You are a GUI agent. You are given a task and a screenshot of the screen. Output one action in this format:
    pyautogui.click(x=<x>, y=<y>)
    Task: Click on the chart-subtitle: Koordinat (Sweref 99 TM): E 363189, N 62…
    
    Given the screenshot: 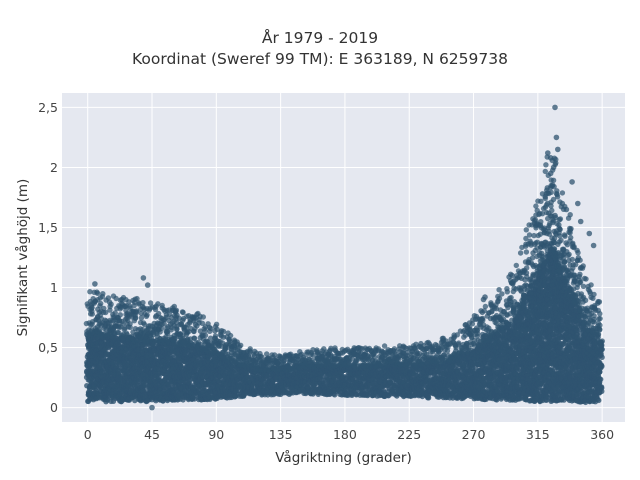 What is the action you would take?
    pyautogui.click(x=320, y=59)
    